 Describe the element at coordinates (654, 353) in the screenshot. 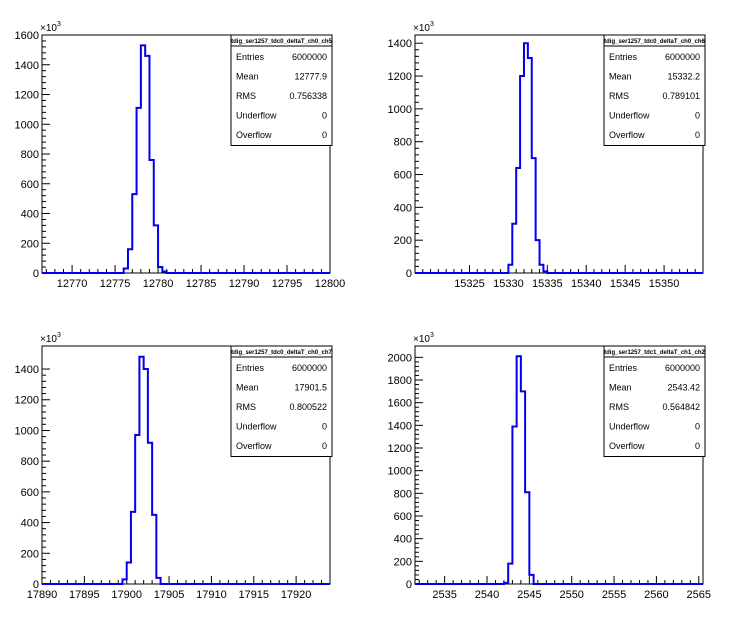

I see `stats-title: tdig_ser1257_tdc1_deltaT_ch1_ch2` at that location.